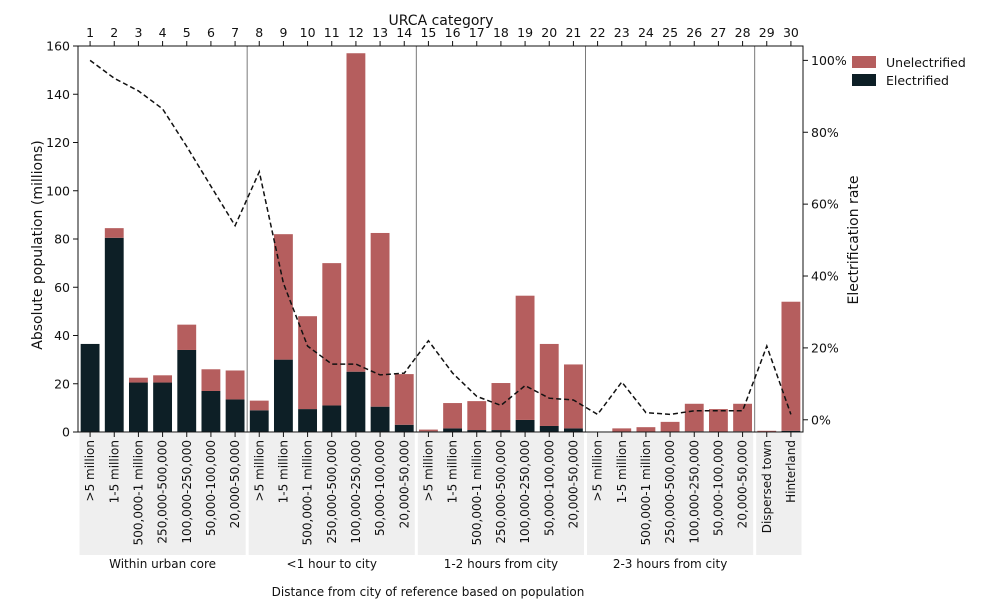 Image resolution: width=1000 pixels, height=605 pixels. What do you see at coordinates (62, 239) in the screenshot?
I see `y-tick-label: 80` at bounding box center [62, 239].